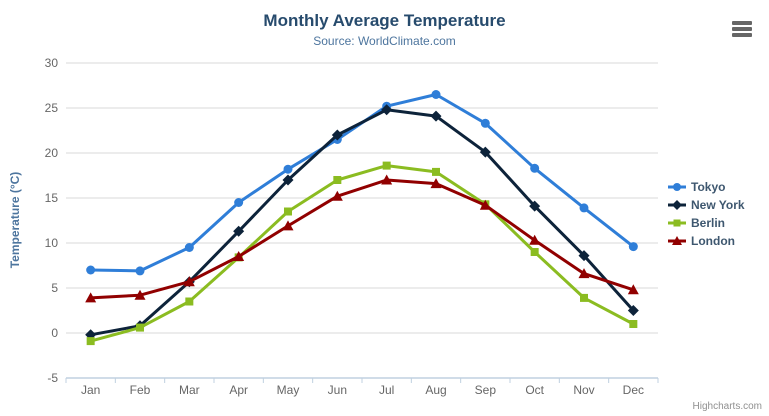 The height and width of the screenshot is (416, 769). What do you see at coordinates (52, 378) in the screenshot?
I see `y-axis-label: -5` at bounding box center [52, 378].